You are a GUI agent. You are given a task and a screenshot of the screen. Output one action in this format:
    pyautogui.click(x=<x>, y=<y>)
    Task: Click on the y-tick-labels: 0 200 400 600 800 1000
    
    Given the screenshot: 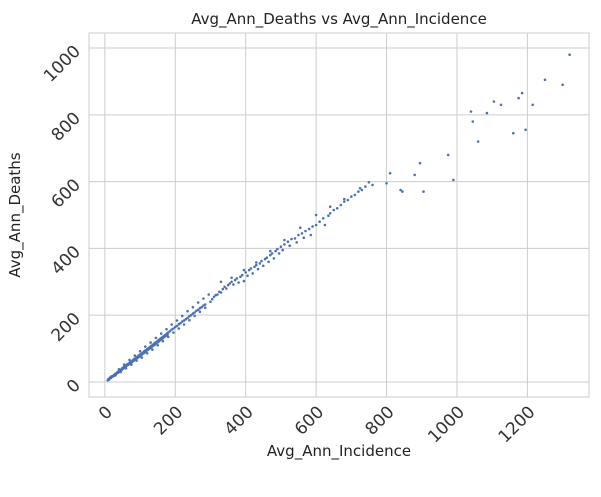 What is the action you would take?
    pyautogui.click(x=62, y=220)
    